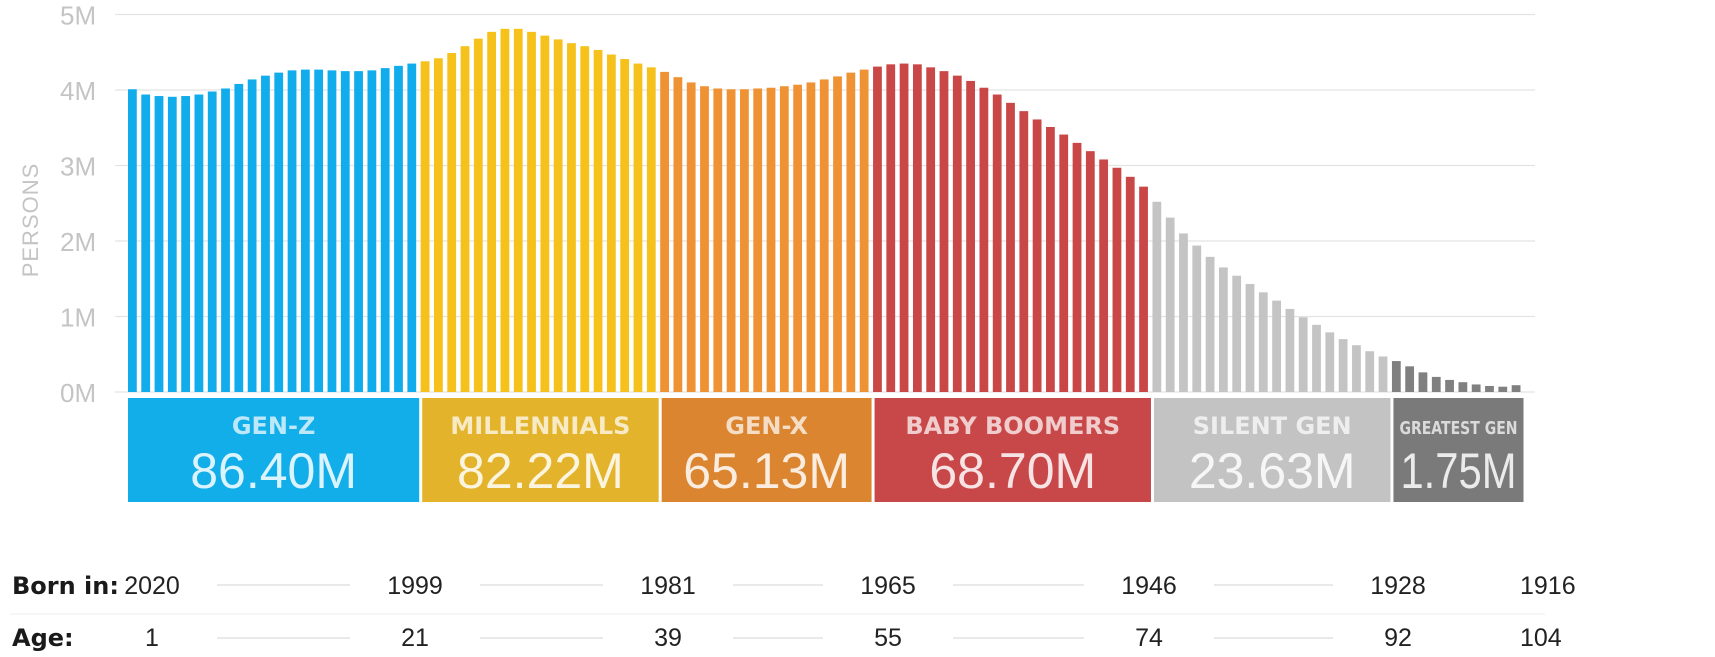 The height and width of the screenshot is (657, 1715). Describe the element at coordinates (1012, 471) in the screenshot. I see `generation-total: 68.70M` at that location.